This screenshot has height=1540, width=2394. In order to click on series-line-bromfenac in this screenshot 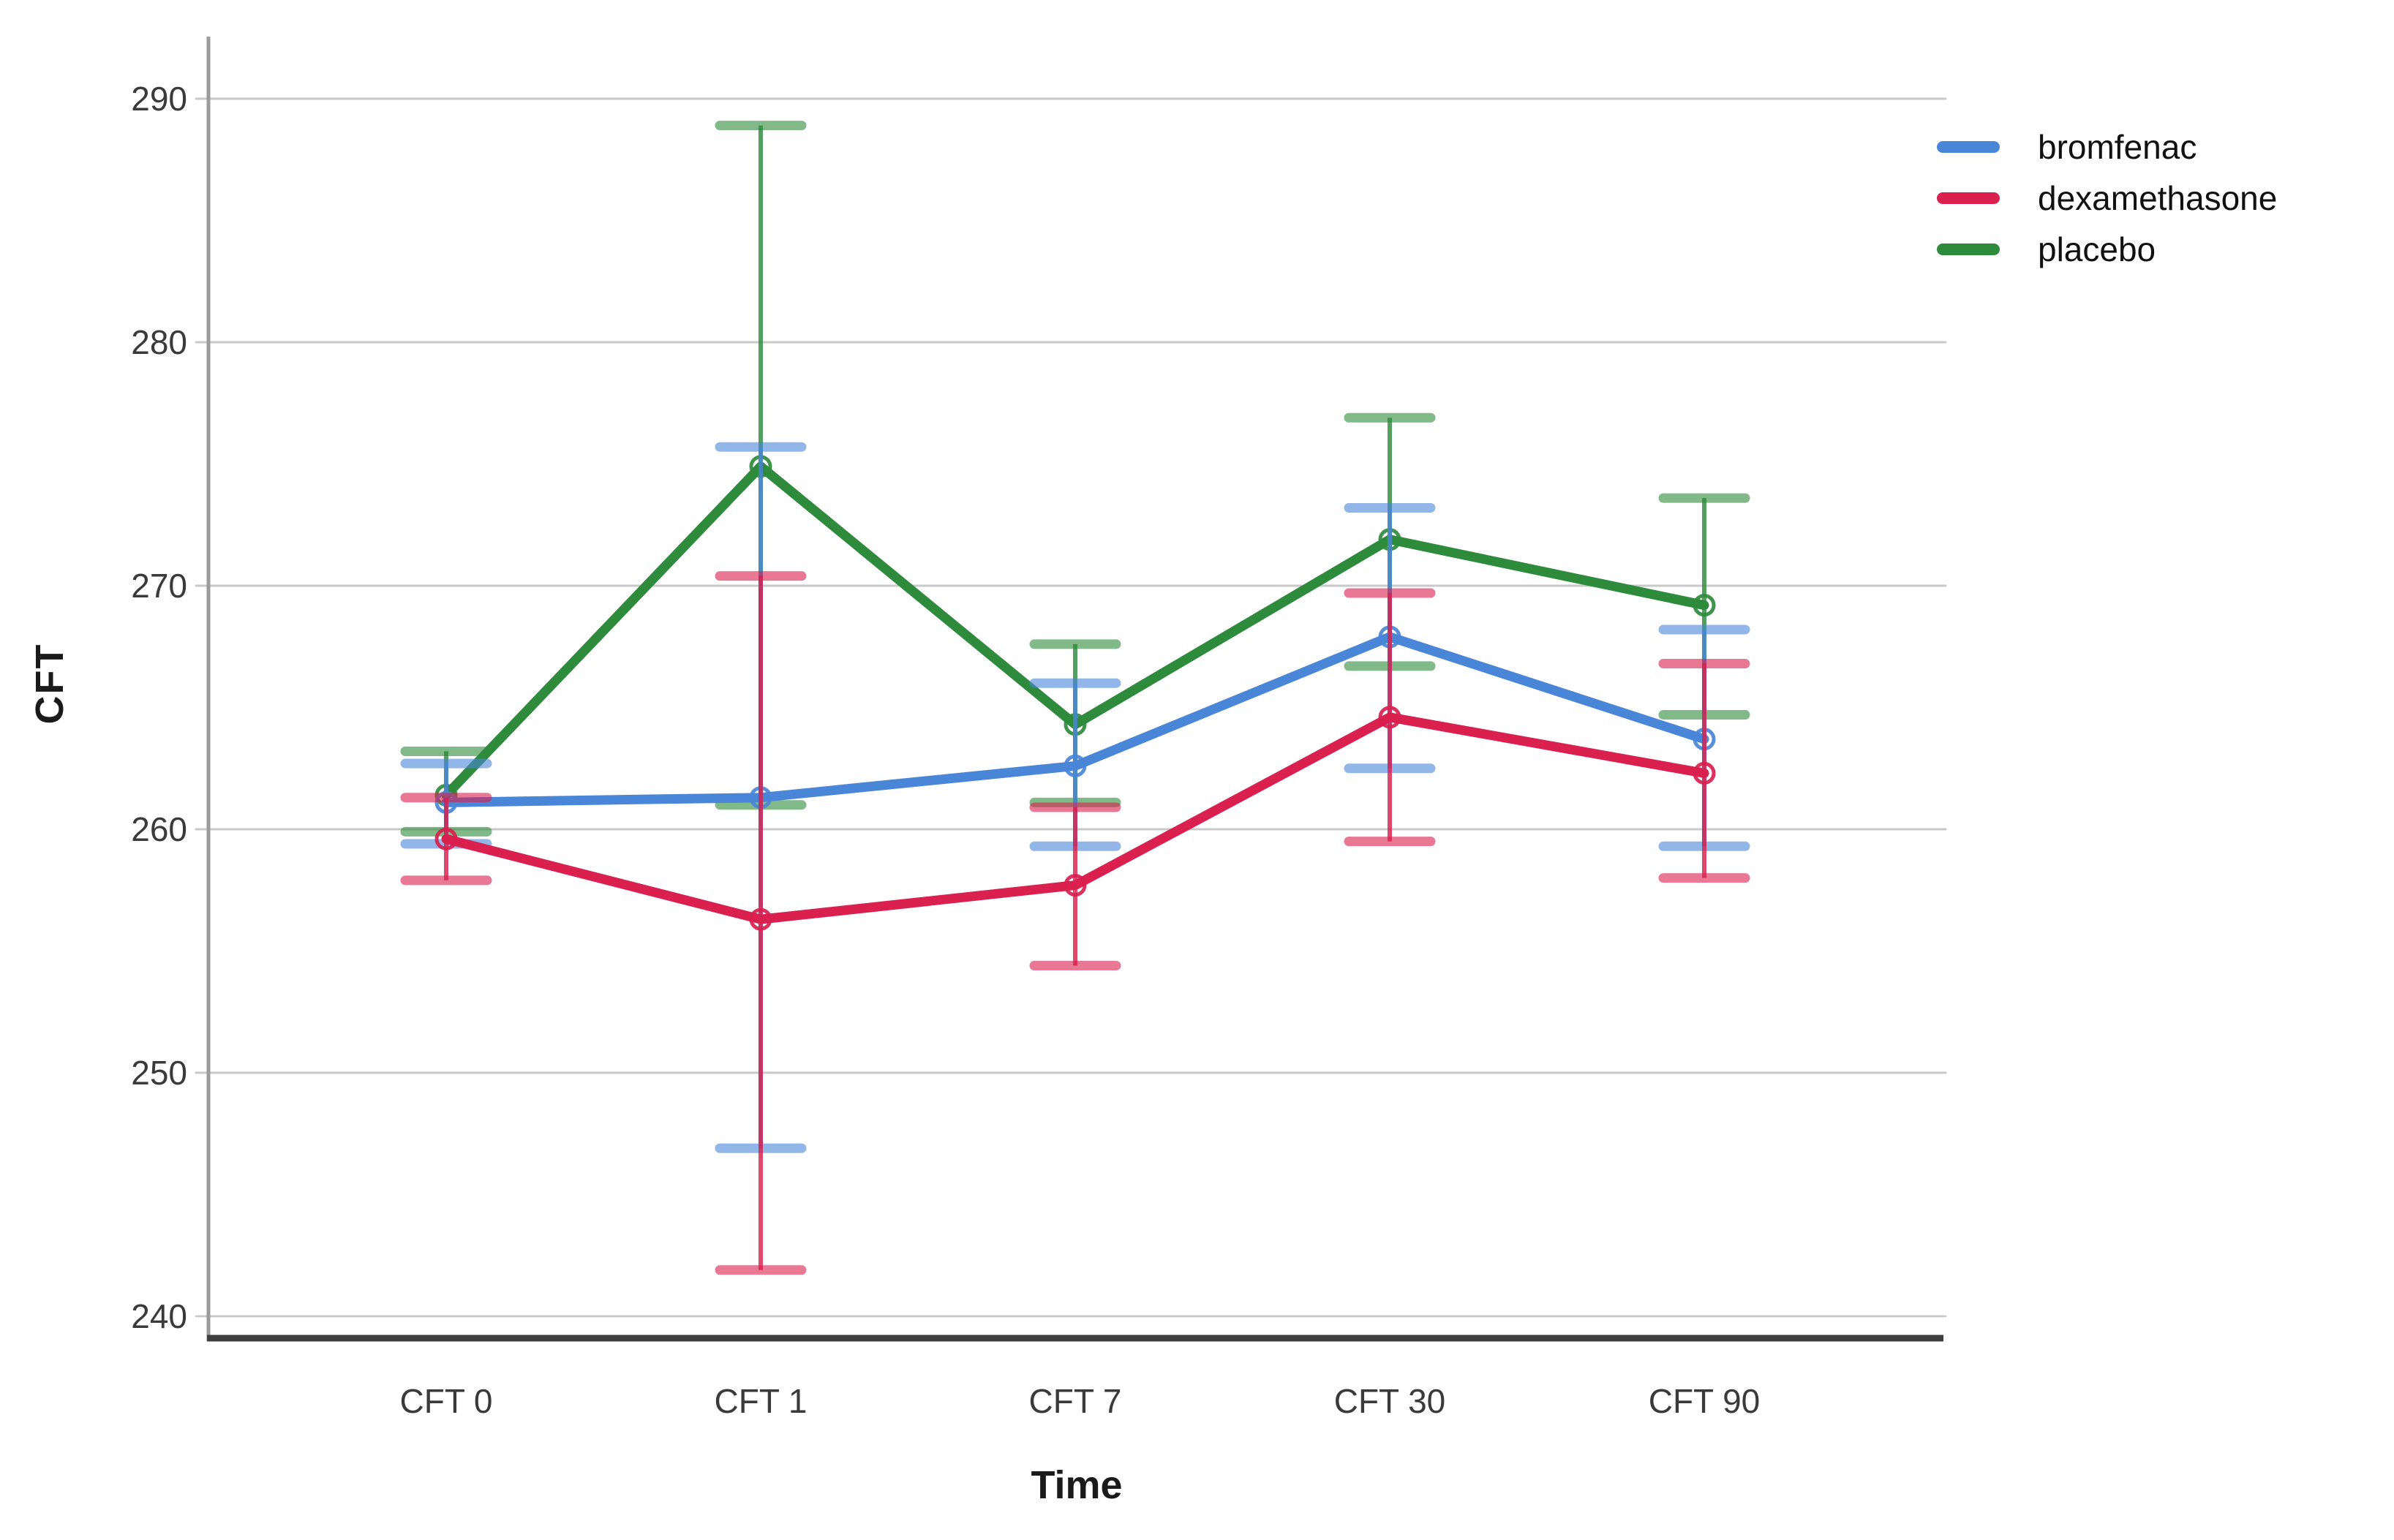, I will do `click(1075, 719)`.